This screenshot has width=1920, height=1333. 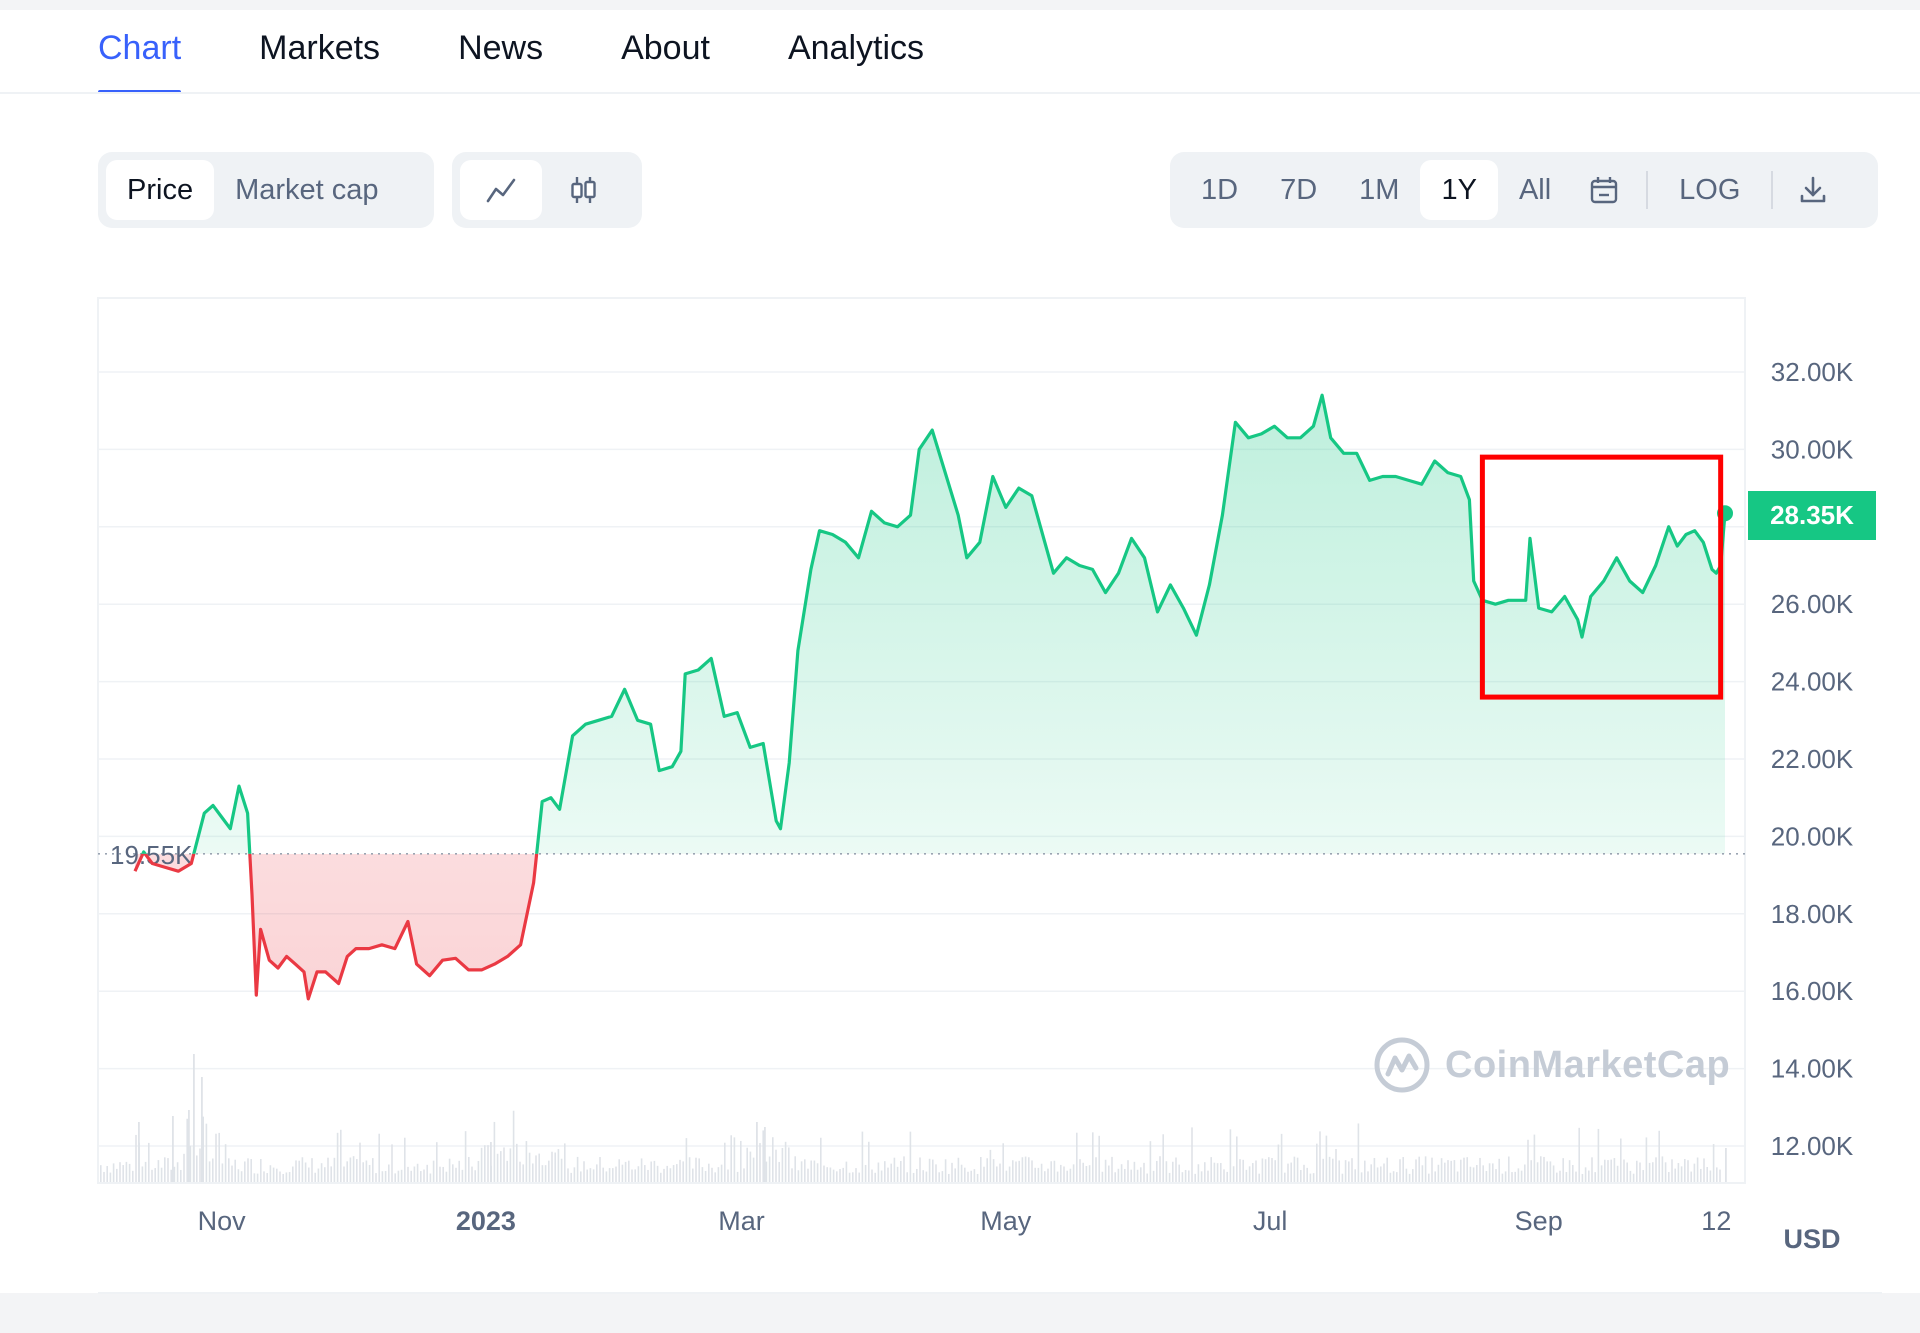 I want to click on candlestick-button, so click(x=583, y=190).